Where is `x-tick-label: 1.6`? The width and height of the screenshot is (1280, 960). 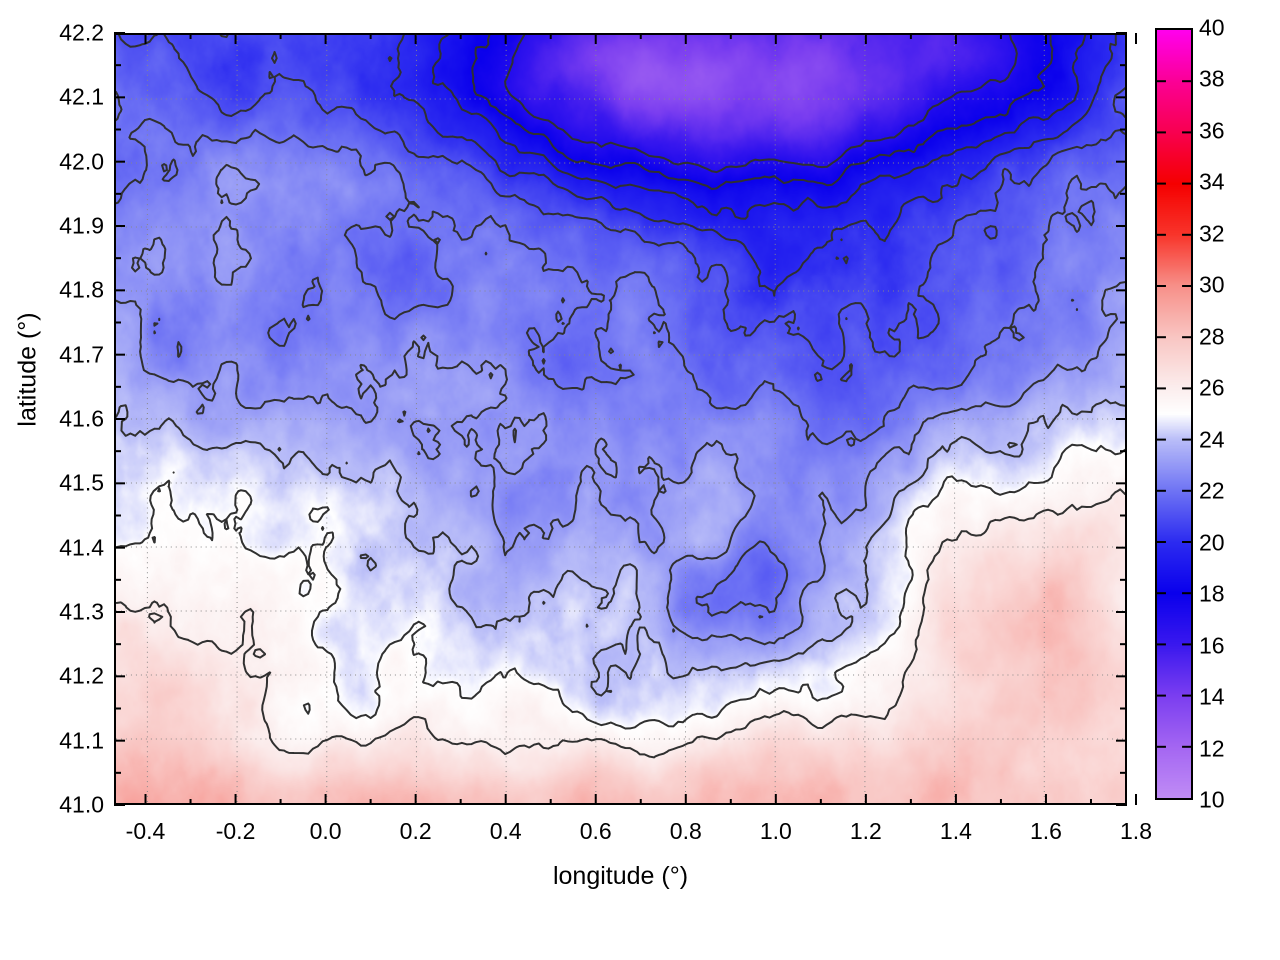 x-tick-label: 1.6 is located at coordinates (1045, 831).